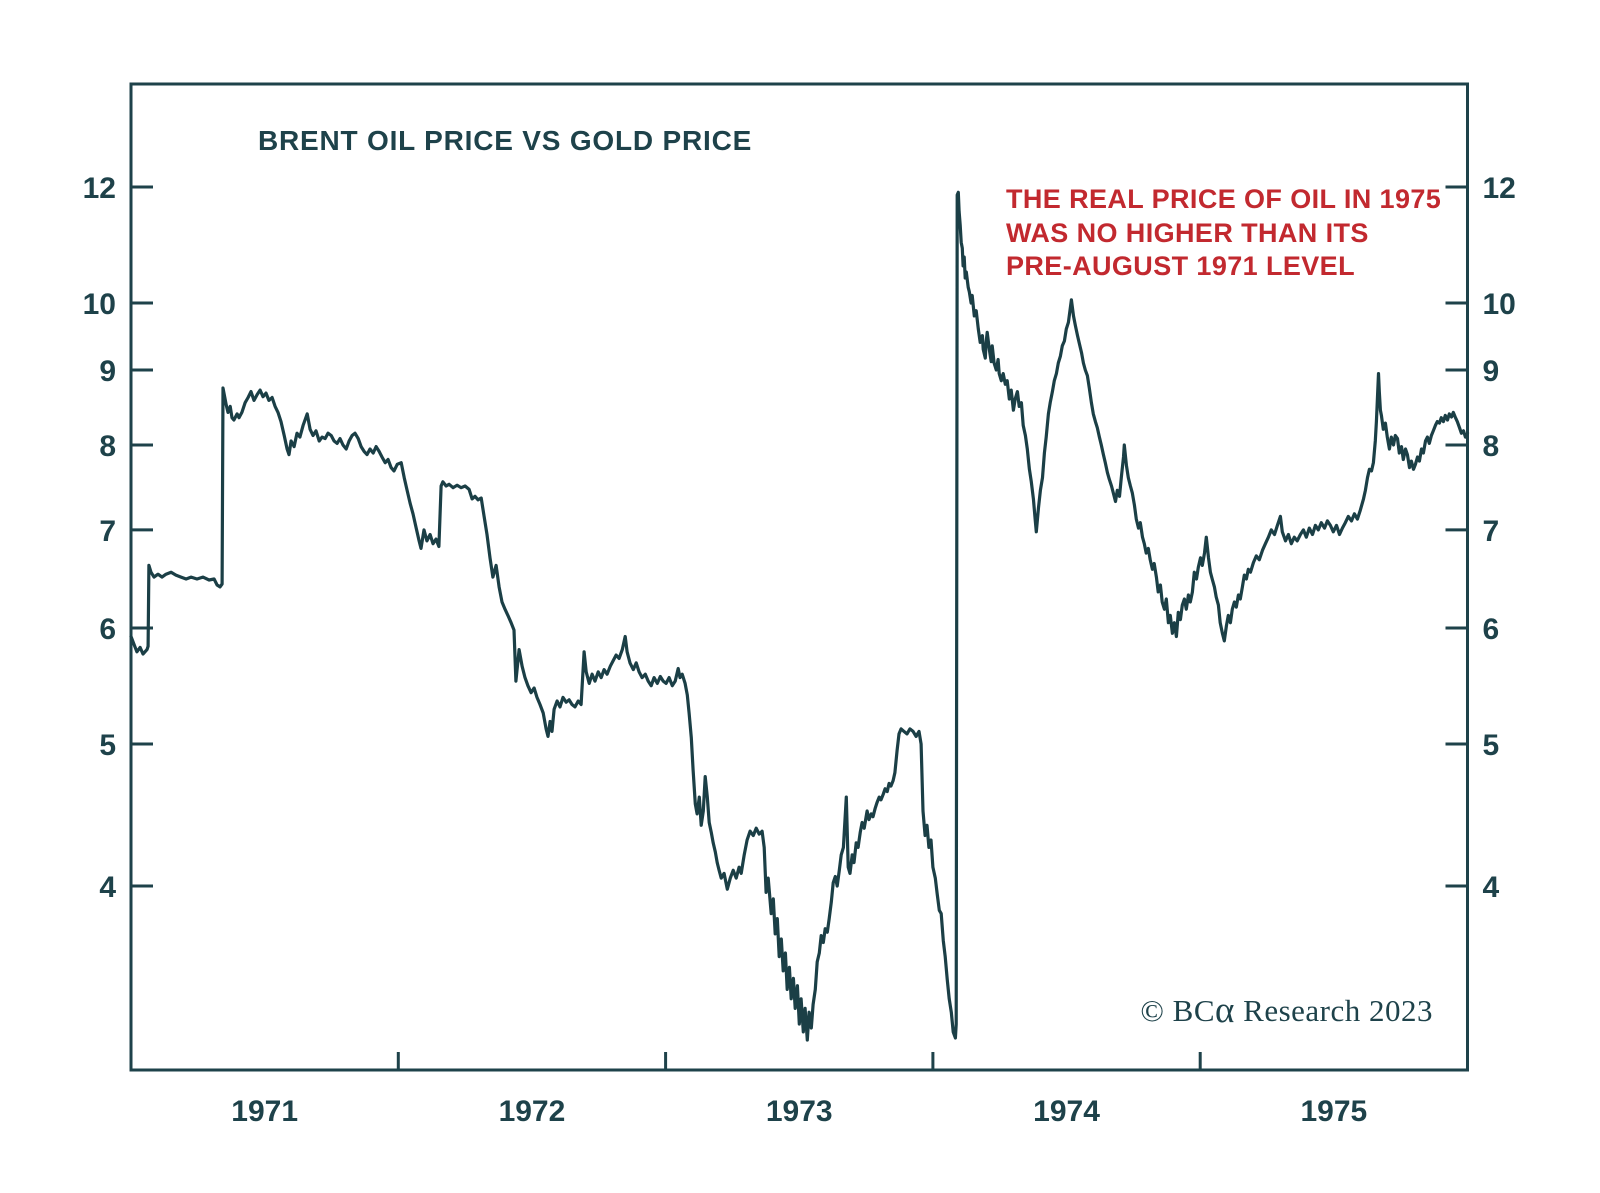 The height and width of the screenshot is (1193, 1600). Describe the element at coordinates (505, 140) in the screenshot. I see `chart-title: BRENT OIL PRICE VS GOLD PRICE` at that location.